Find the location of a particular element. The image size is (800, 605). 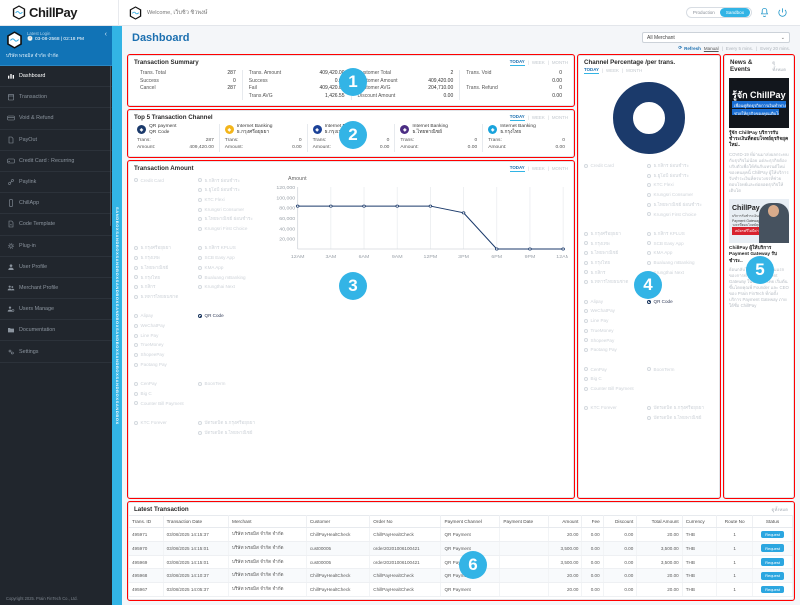

env-sandbox-option: Sandbox is located at coordinates (734, 12).